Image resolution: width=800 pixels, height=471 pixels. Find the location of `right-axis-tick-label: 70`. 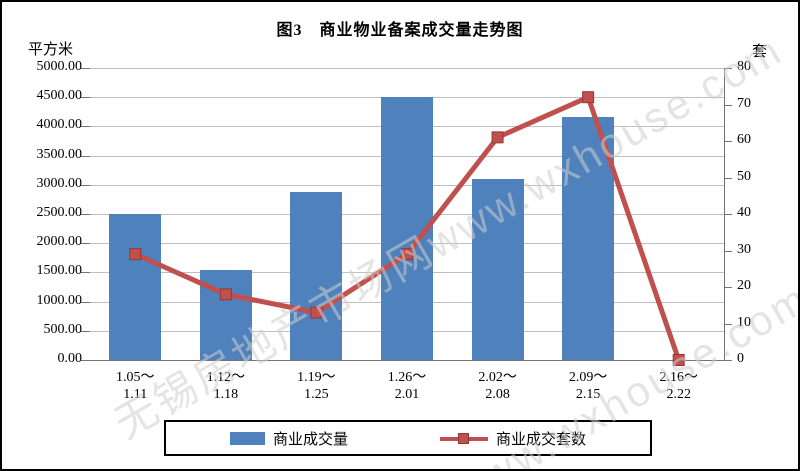

right-axis-tick-label: 70 is located at coordinates (744, 103).